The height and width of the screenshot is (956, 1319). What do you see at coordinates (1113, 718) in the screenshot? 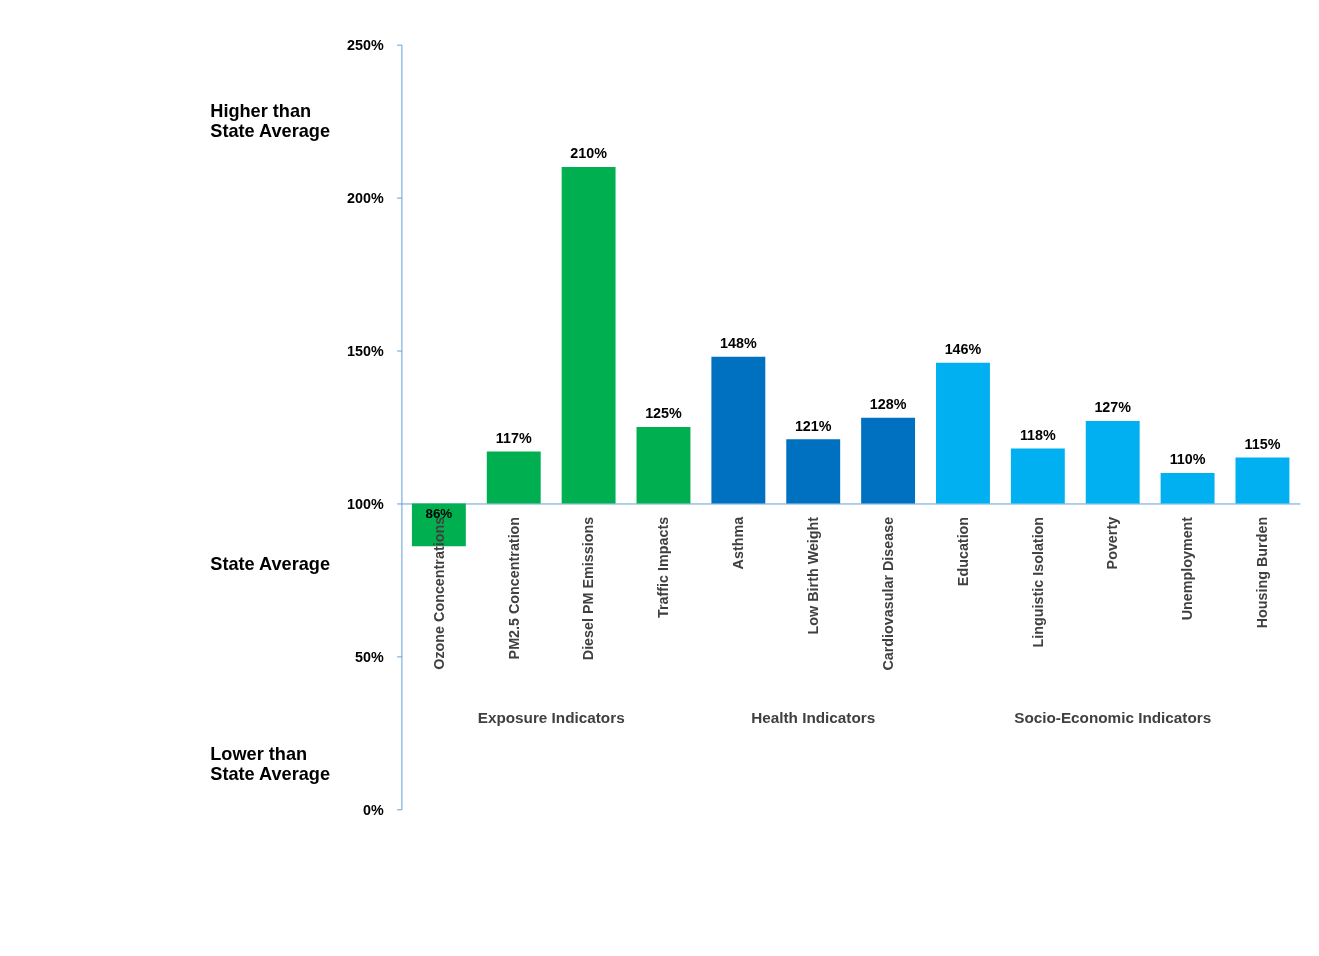
I see `annotation: Socio-Economic Indicators` at bounding box center [1113, 718].